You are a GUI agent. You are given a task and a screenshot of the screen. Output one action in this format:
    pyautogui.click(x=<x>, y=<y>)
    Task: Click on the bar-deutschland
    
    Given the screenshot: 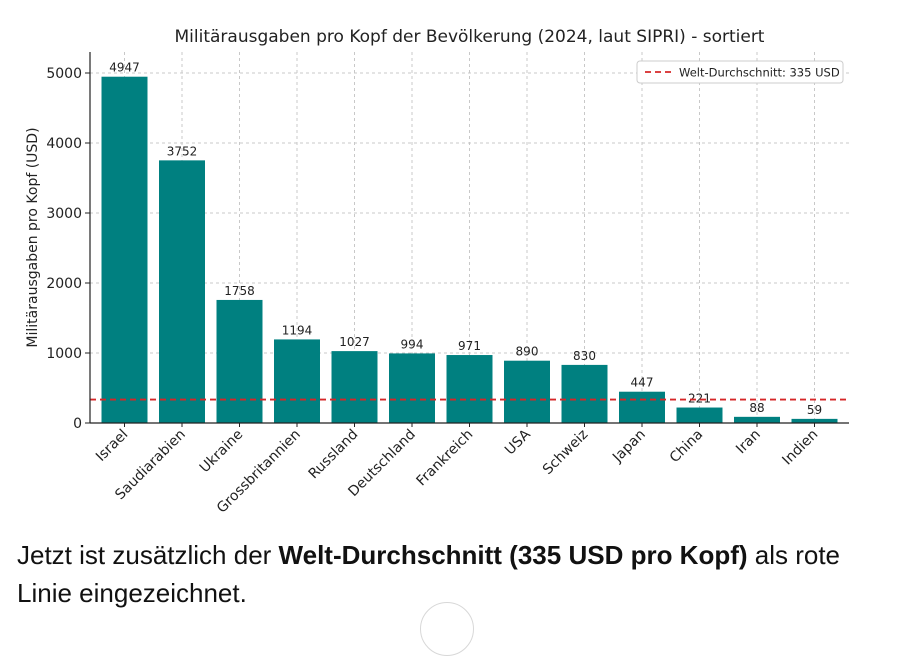 What is the action you would take?
    pyautogui.click(x=412, y=388)
    